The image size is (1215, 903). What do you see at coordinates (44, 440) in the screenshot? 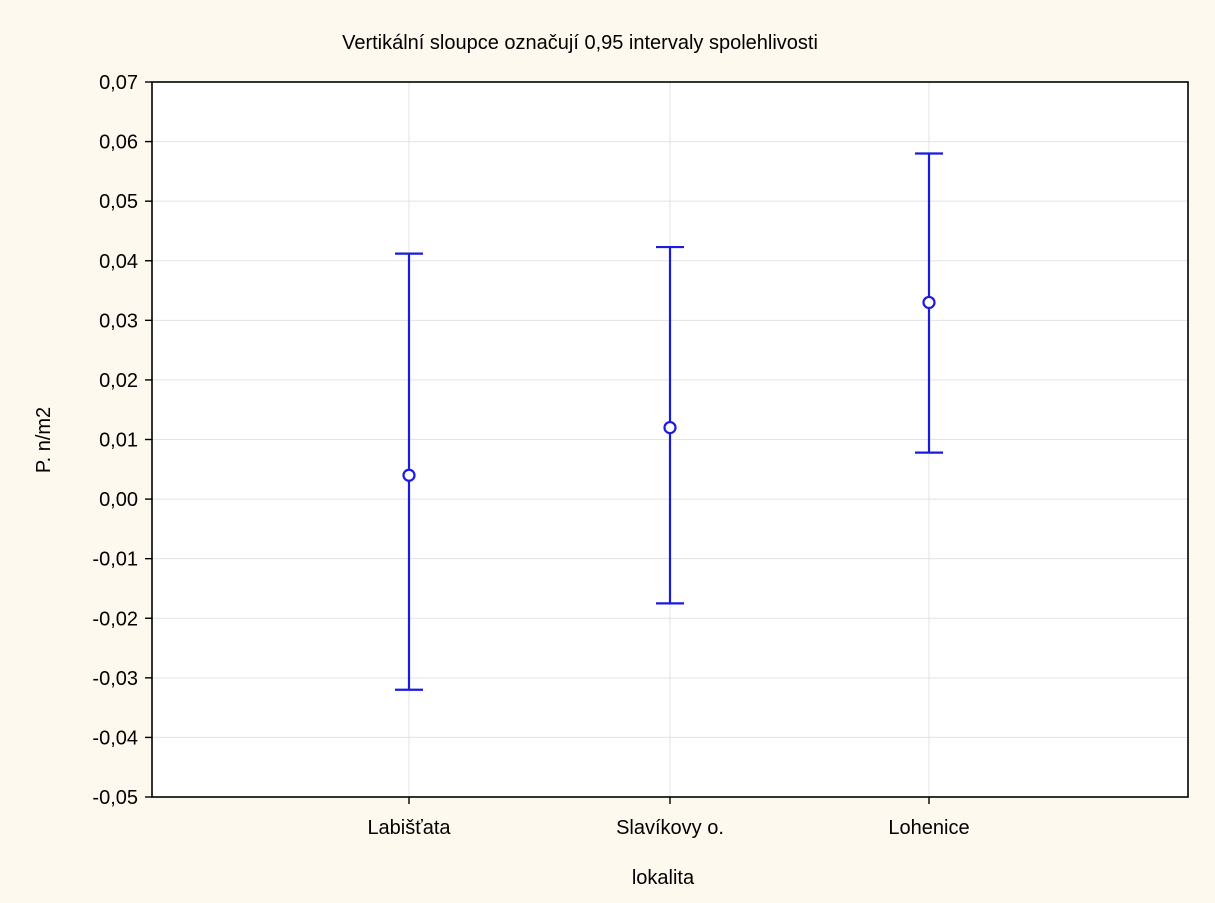
I see `y-axis-label: P. n/m2` at bounding box center [44, 440].